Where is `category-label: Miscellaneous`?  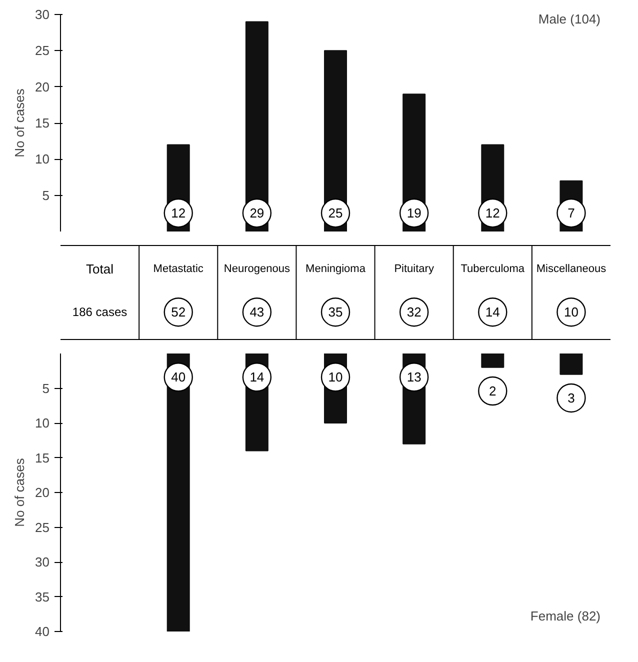 category-label: Miscellaneous is located at coordinates (571, 268).